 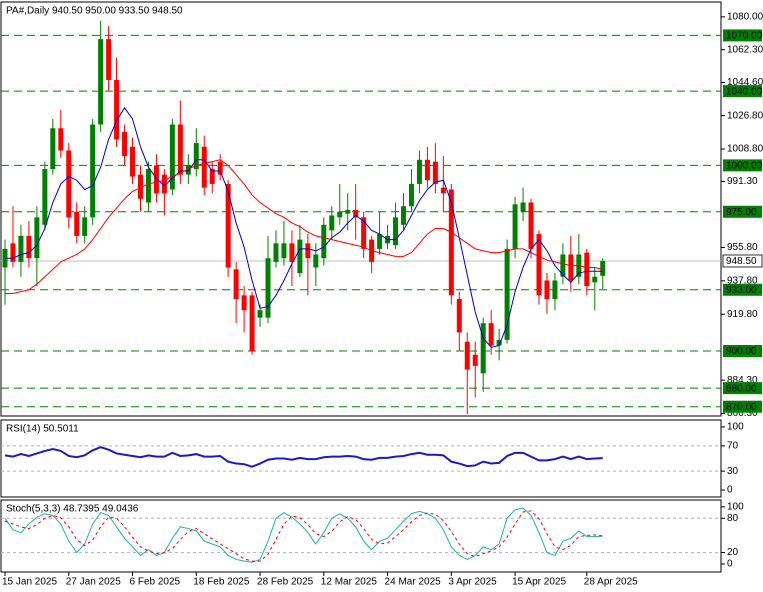 I want to click on y-tick-label: 1008.80, so click(x=745, y=149).